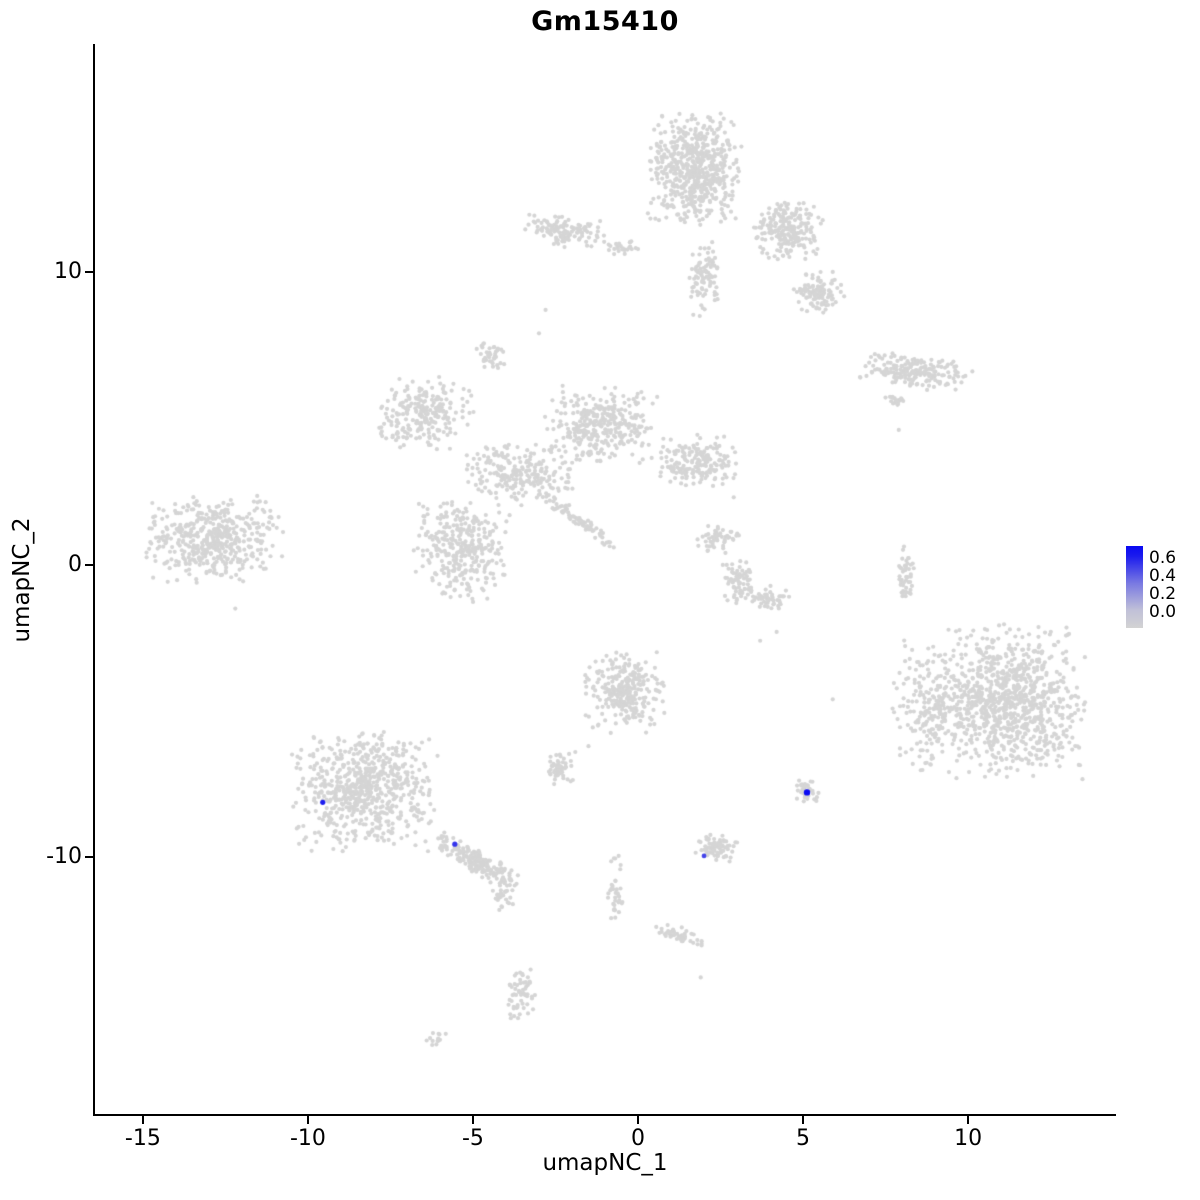 Image resolution: width=1200 pixels, height=1200 pixels. Describe the element at coordinates (75, 564) in the screenshot. I see `y-tick-label: 0` at that location.